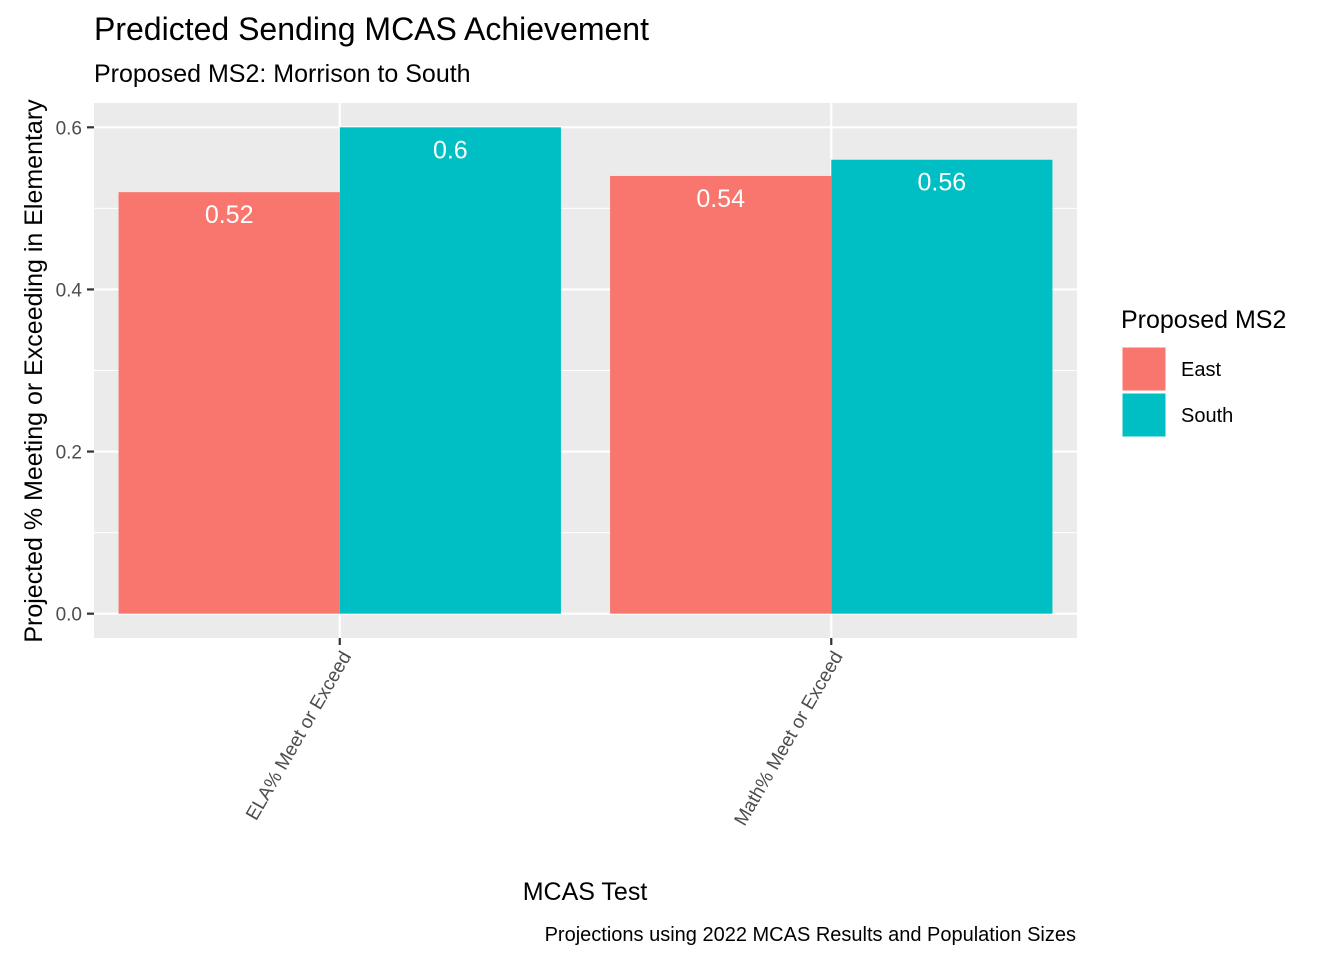 The image size is (1344, 960). What do you see at coordinates (69, 128) in the screenshot?
I see `y-tick-label: 0.6` at bounding box center [69, 128].